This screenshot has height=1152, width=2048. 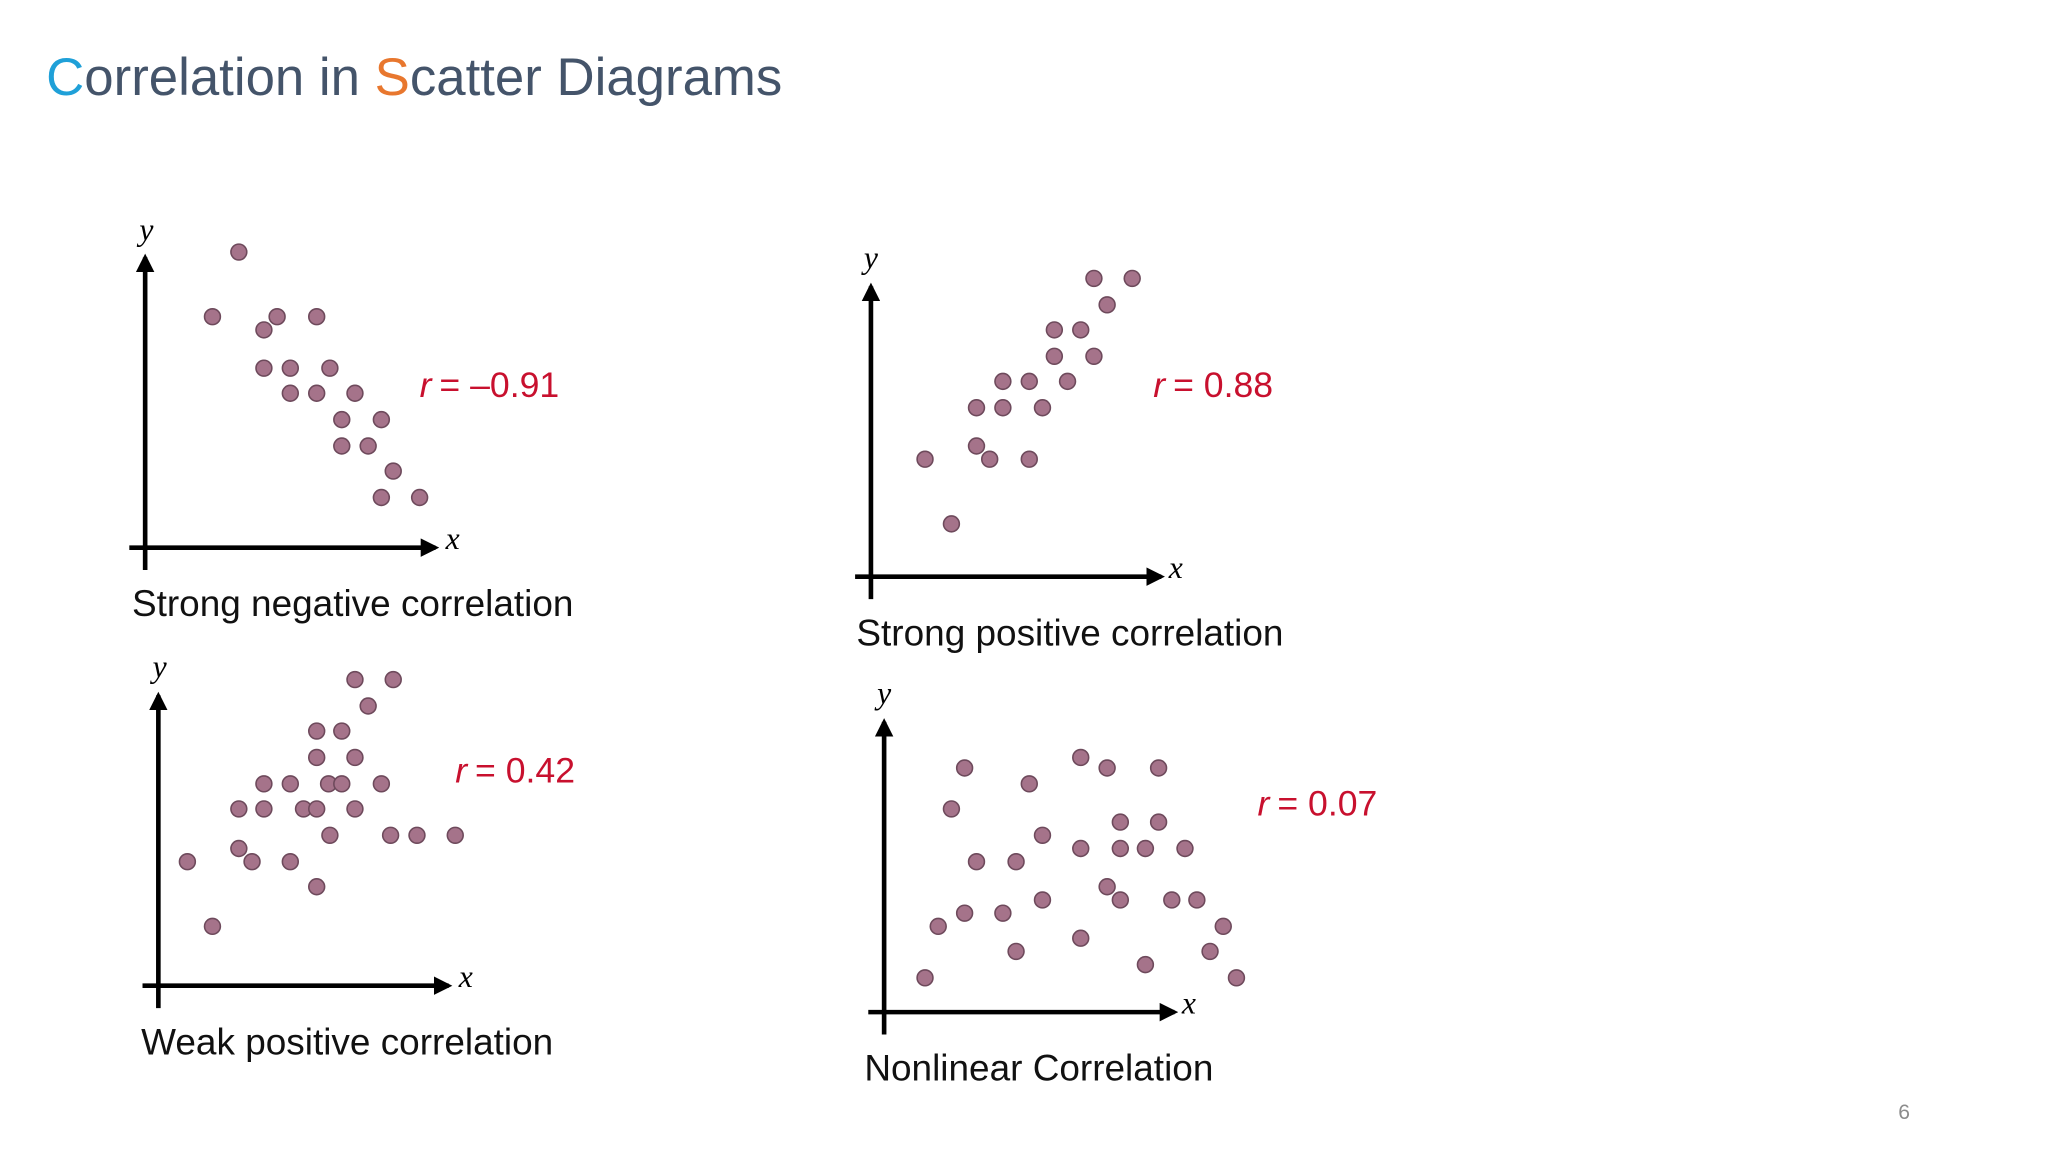 I want to click on correlation-annotation: r = 0.42, so click(x=515, y=771).